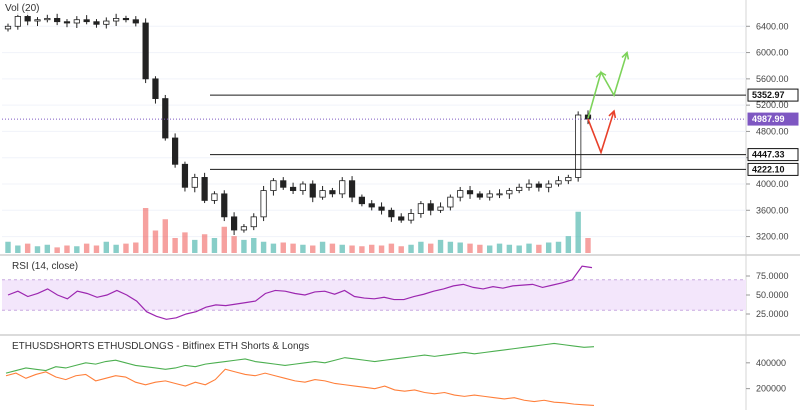 Image resolution: width=800 pixels, height=415 pixels. What do you see at coordinates (772, 53) in the screenshot?
I see `price-tick-label: 6000.00` at bounding box center [772, 53].